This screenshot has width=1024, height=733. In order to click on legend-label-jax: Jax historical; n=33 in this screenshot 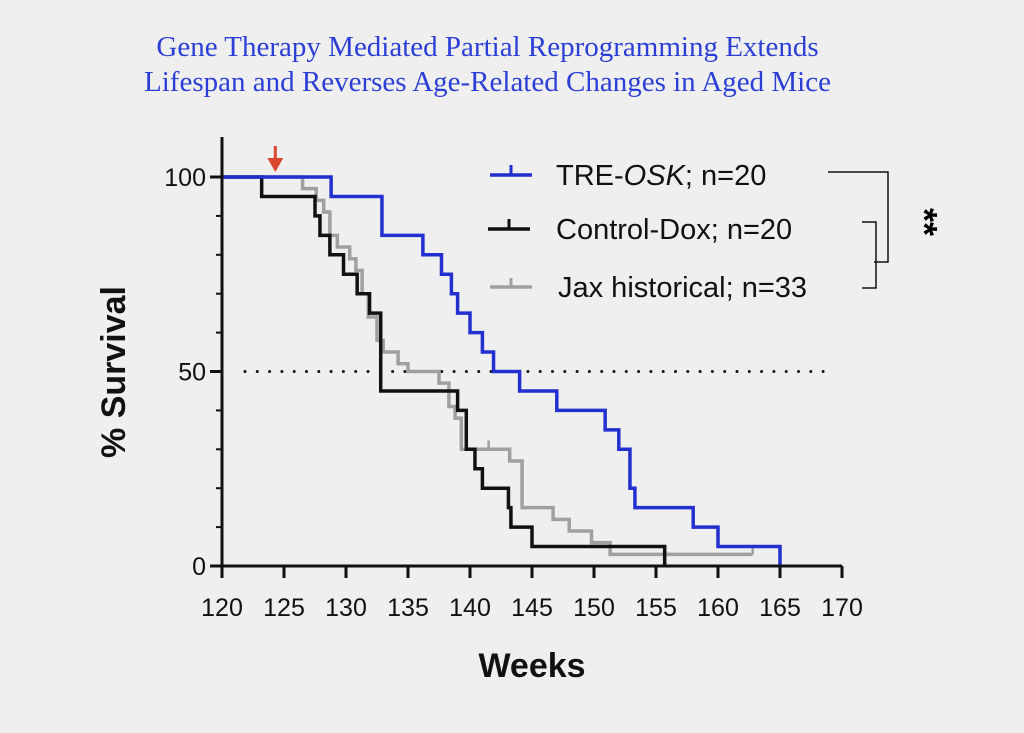, I will do `click(682, 288)`.